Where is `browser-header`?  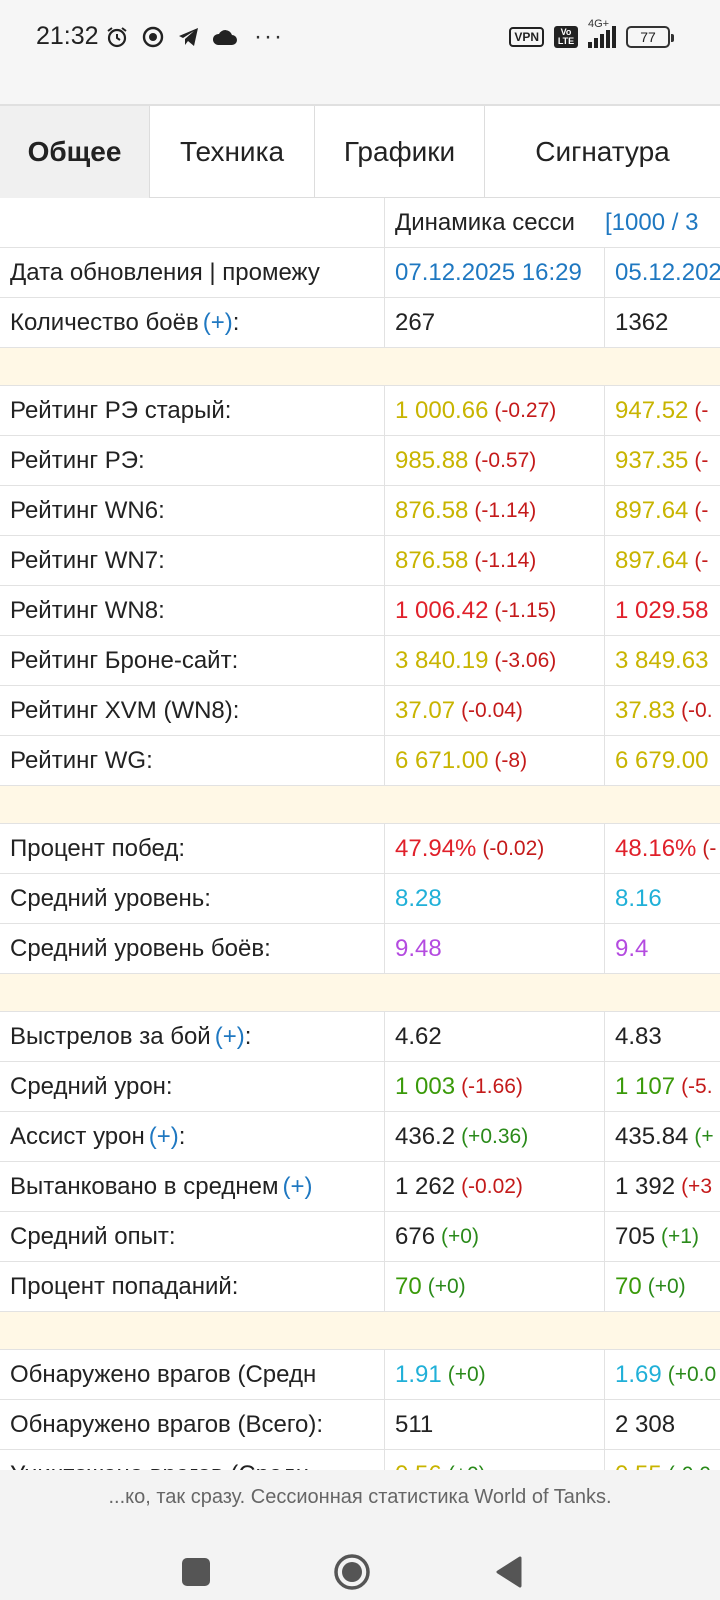
browser-header is located at coordinates (360, 86).